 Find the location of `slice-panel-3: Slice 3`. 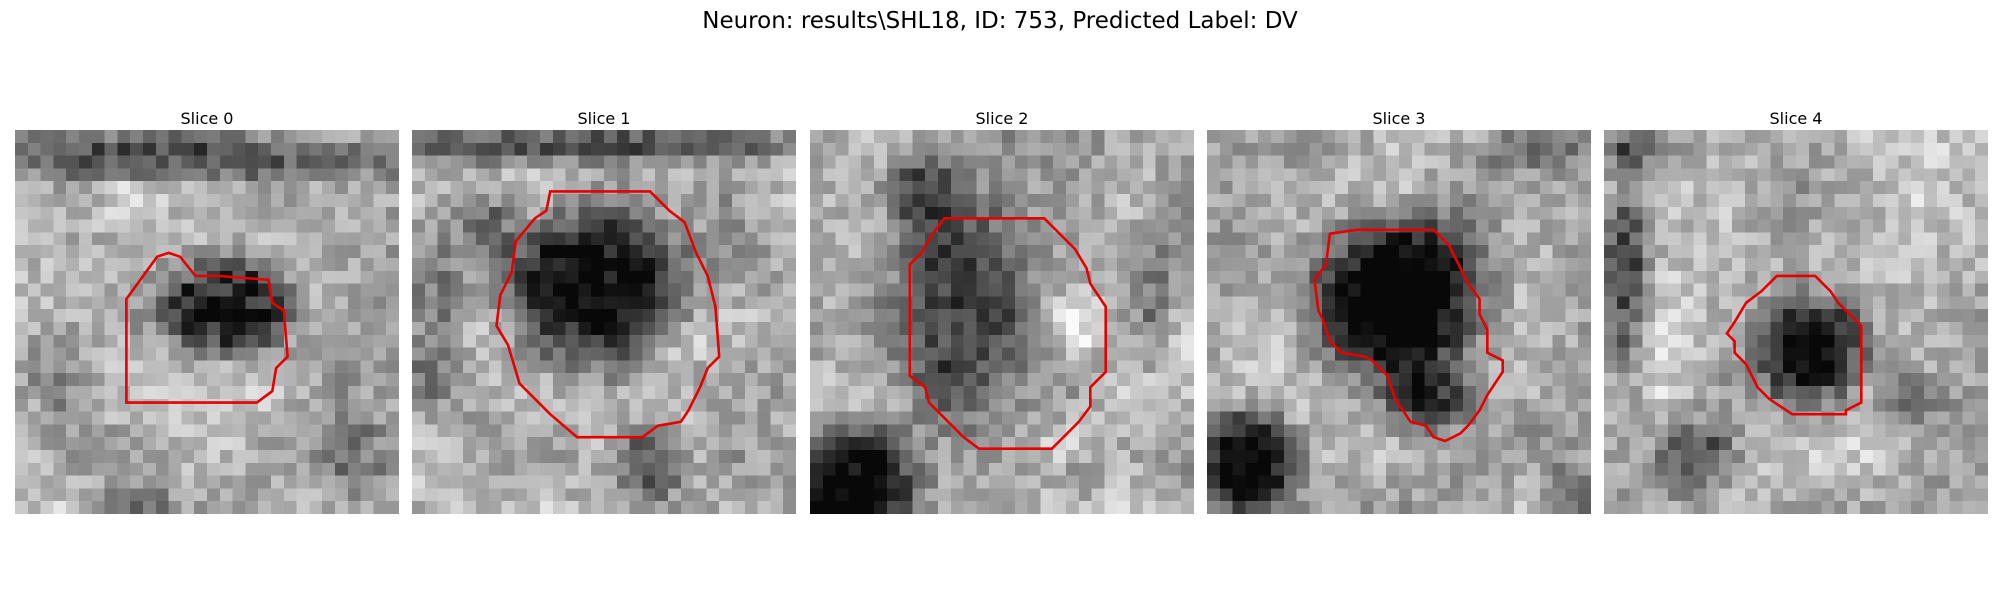

slice-panel-3: Slice 3 is located at coordinates (1399, 311).